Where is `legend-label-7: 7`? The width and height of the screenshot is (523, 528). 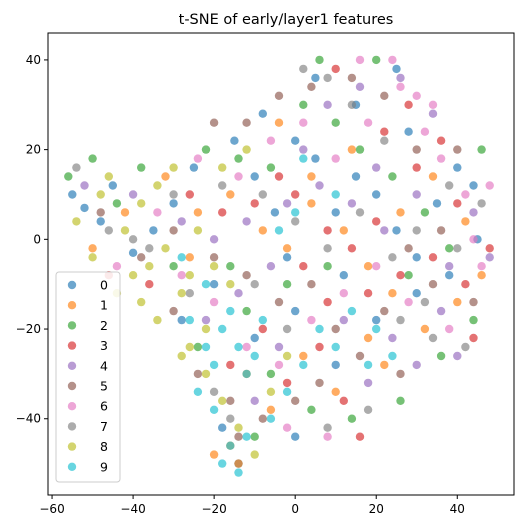 legend-label-7: 7 is located at coordinates (104, 426).